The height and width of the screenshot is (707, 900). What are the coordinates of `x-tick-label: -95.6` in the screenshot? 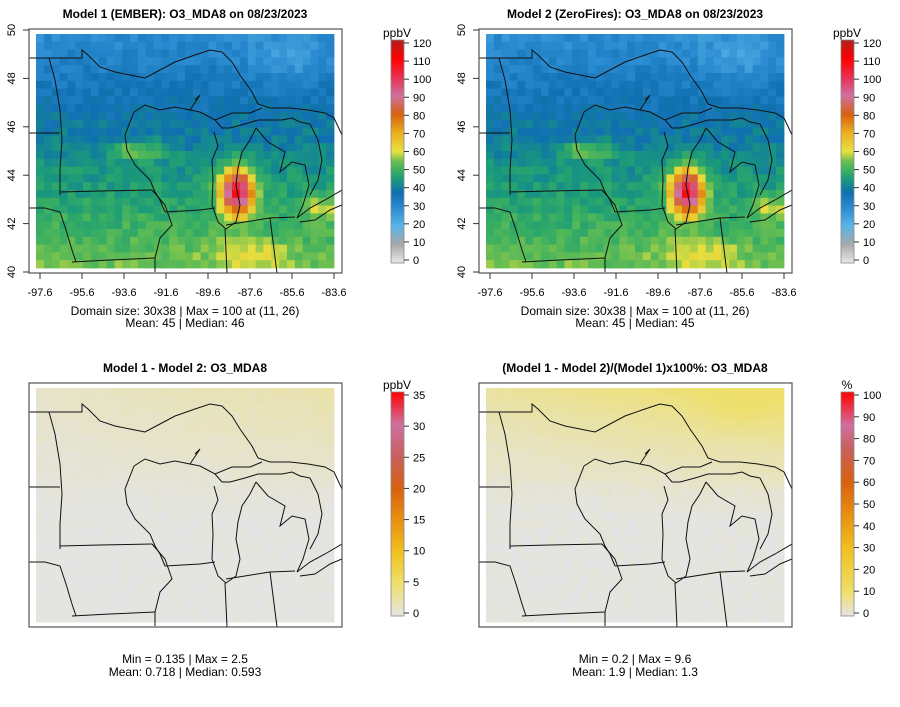 It's located at (81, 293).